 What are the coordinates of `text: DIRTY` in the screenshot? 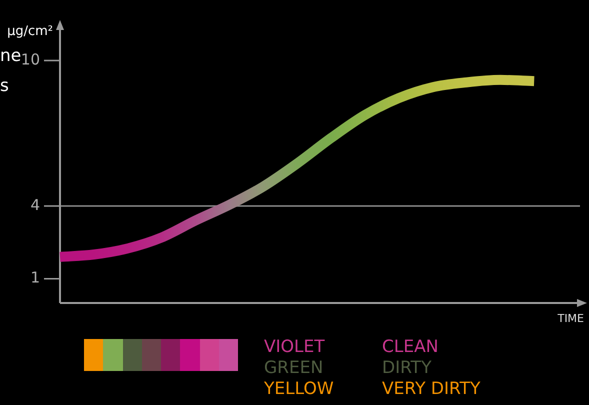 It's located at (407, 368).